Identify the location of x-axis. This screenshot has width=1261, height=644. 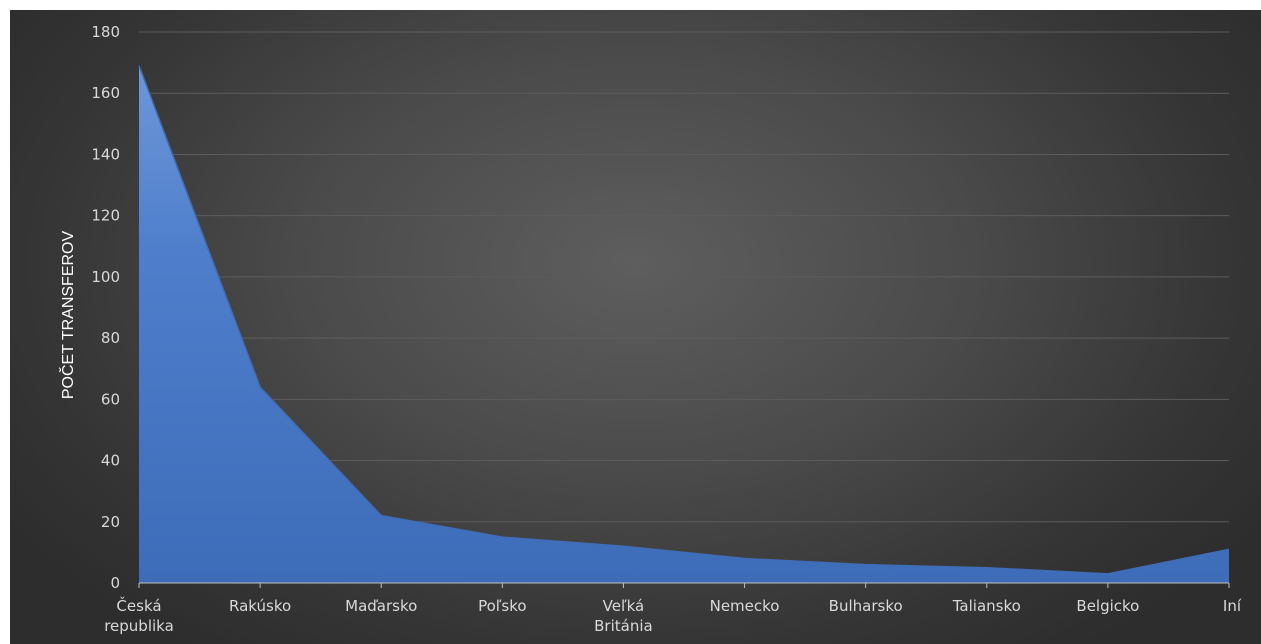
(684, 585).